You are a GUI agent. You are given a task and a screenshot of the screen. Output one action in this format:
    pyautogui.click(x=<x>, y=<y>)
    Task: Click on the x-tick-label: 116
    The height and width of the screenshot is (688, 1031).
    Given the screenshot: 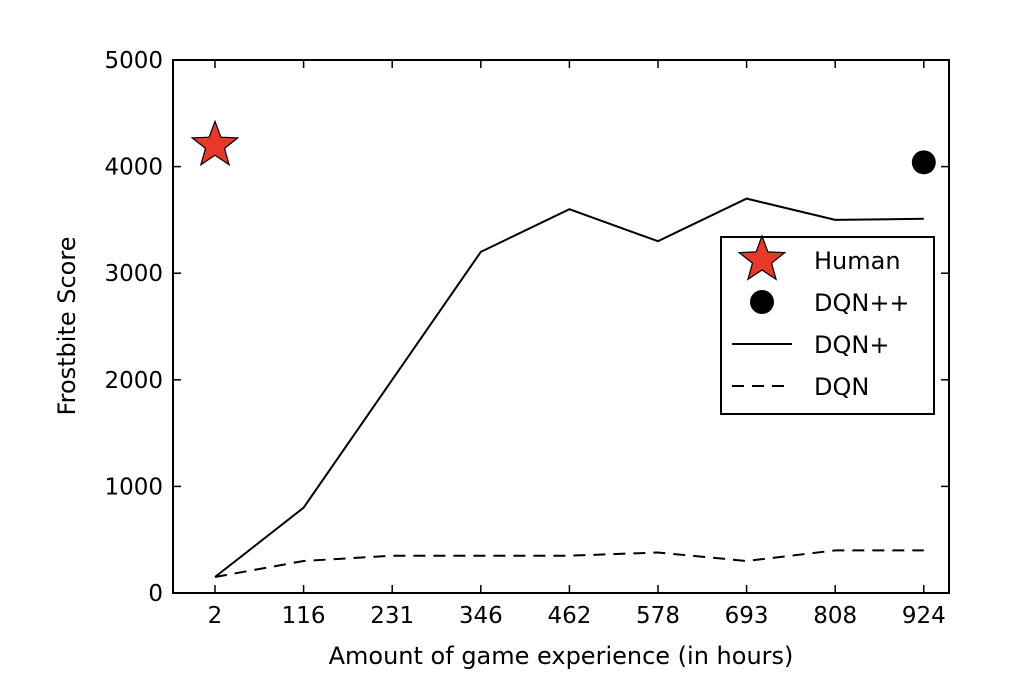 What is the action you would take?
    pyautogui.click(x=304, y=616)
    